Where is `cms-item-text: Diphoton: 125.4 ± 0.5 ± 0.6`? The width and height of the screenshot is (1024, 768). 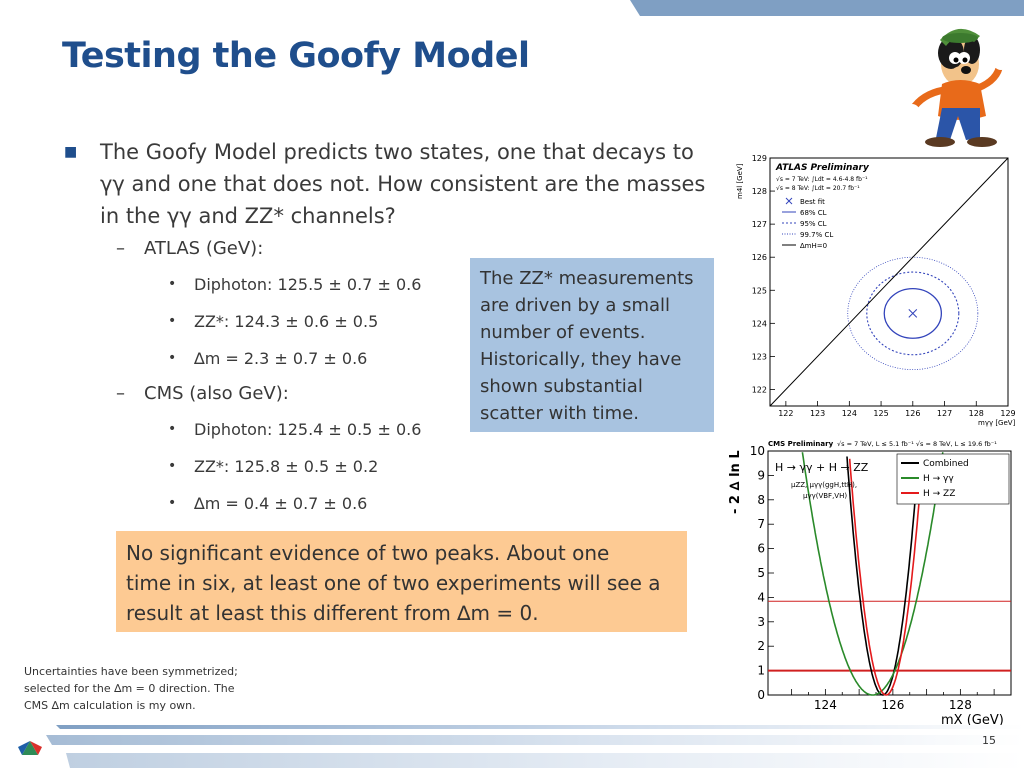
cms-item-text: Diphoton: 125.4 ± 0.5 ± 0.6 is located at coordinates (308, 429).